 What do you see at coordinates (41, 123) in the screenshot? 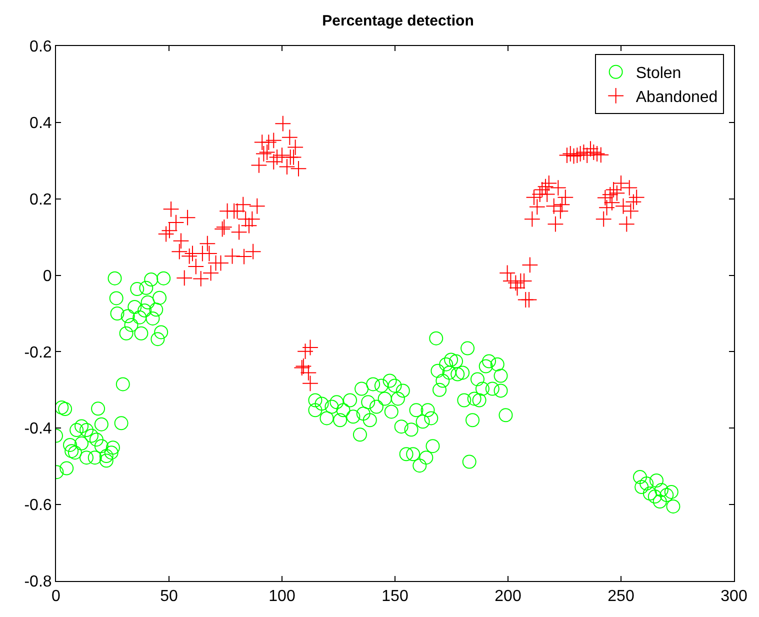
I see `y-tick-label: 0.4` at bounding box center [41, 123].